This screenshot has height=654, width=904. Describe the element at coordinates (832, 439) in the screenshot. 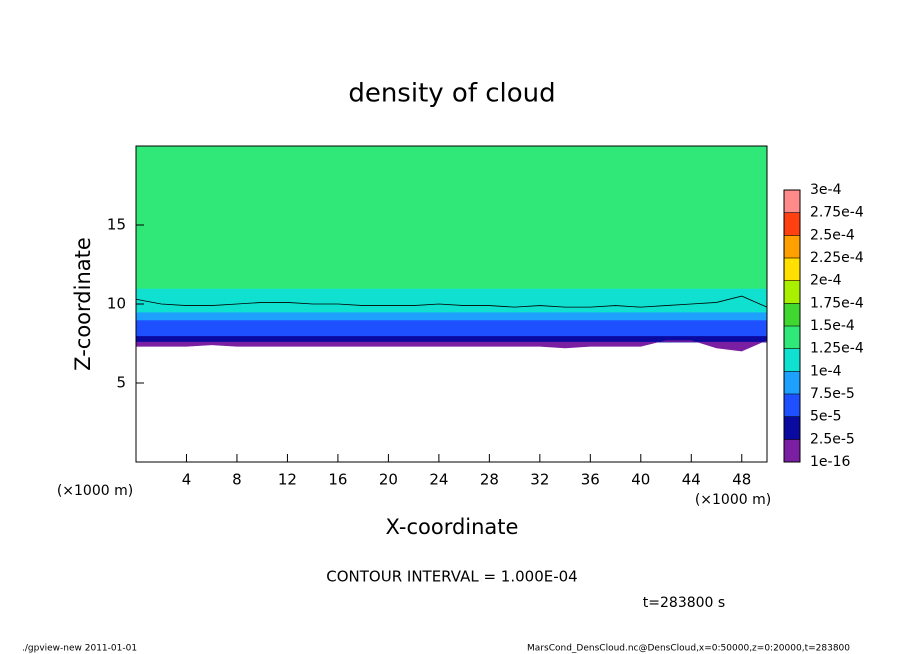

I see `colorbar-label: 2.5e-5` at that location.